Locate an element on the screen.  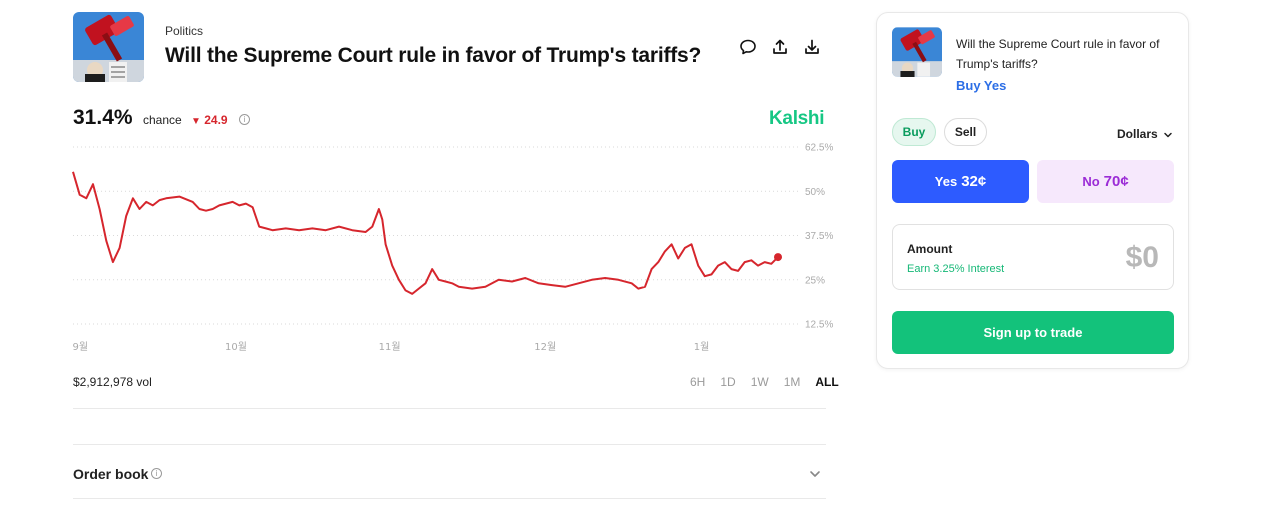
chart-x-ticks: 9월 10월 11월 12월 1월 is located at coordinates (391, 347).